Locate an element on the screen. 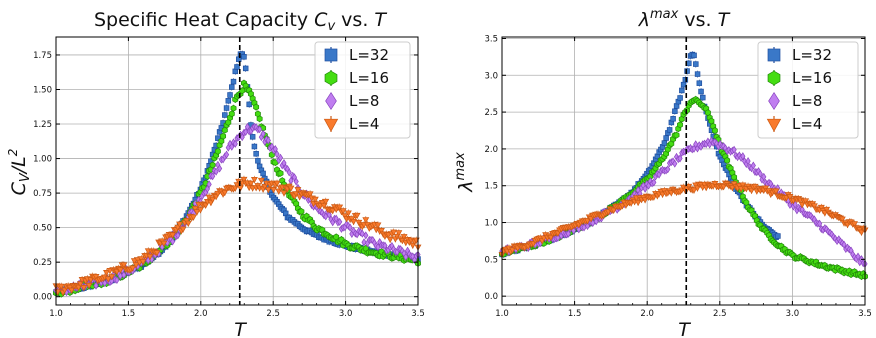  y-tick-label: 0.25 is located at coordinates (42, 263).